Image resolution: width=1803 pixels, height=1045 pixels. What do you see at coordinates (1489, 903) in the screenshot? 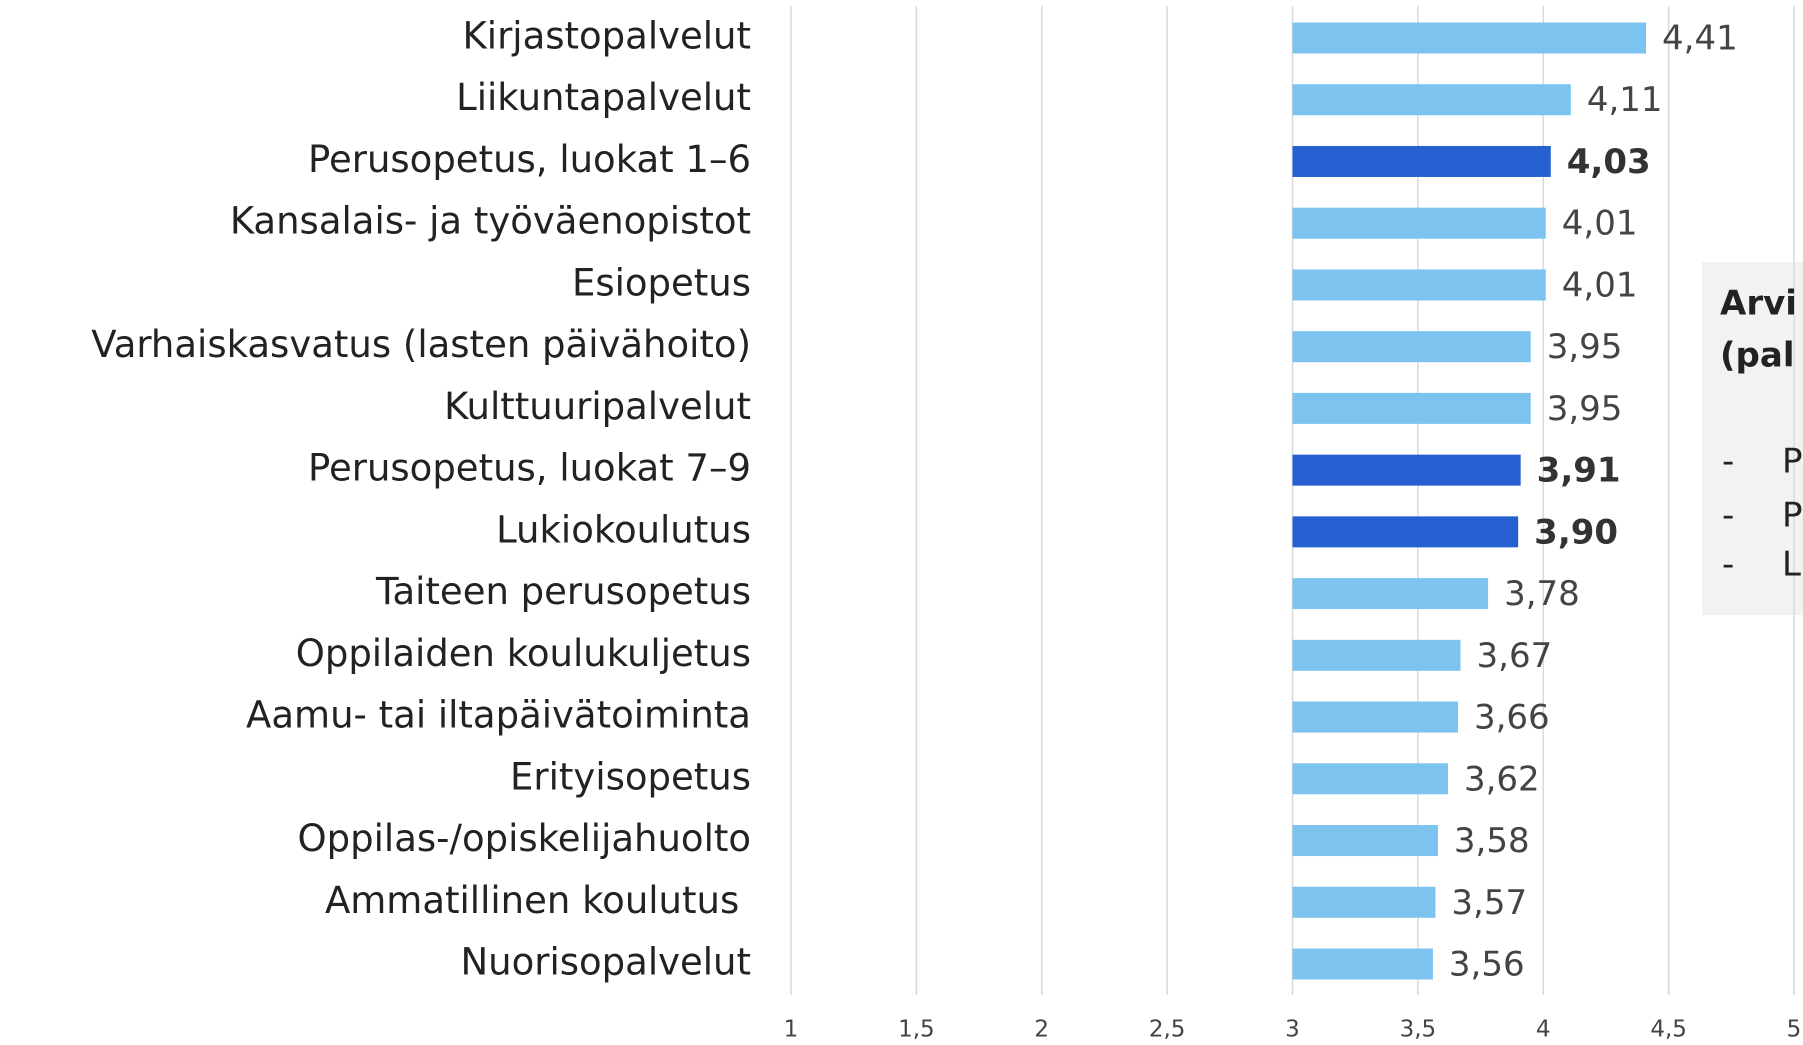
I see `value-label: 3,57` at bounding box center [1489, 903].